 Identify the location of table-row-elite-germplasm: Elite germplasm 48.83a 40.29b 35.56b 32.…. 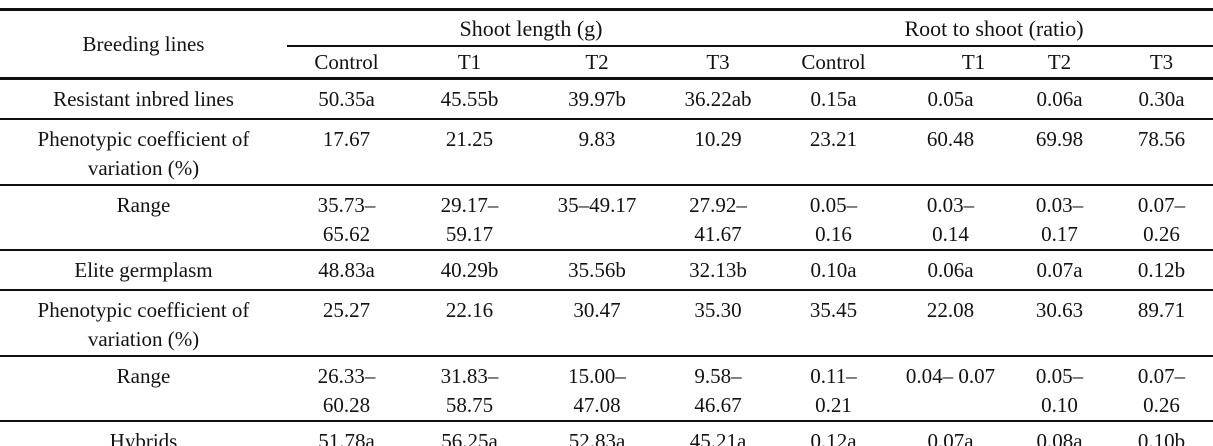
(606, 270).